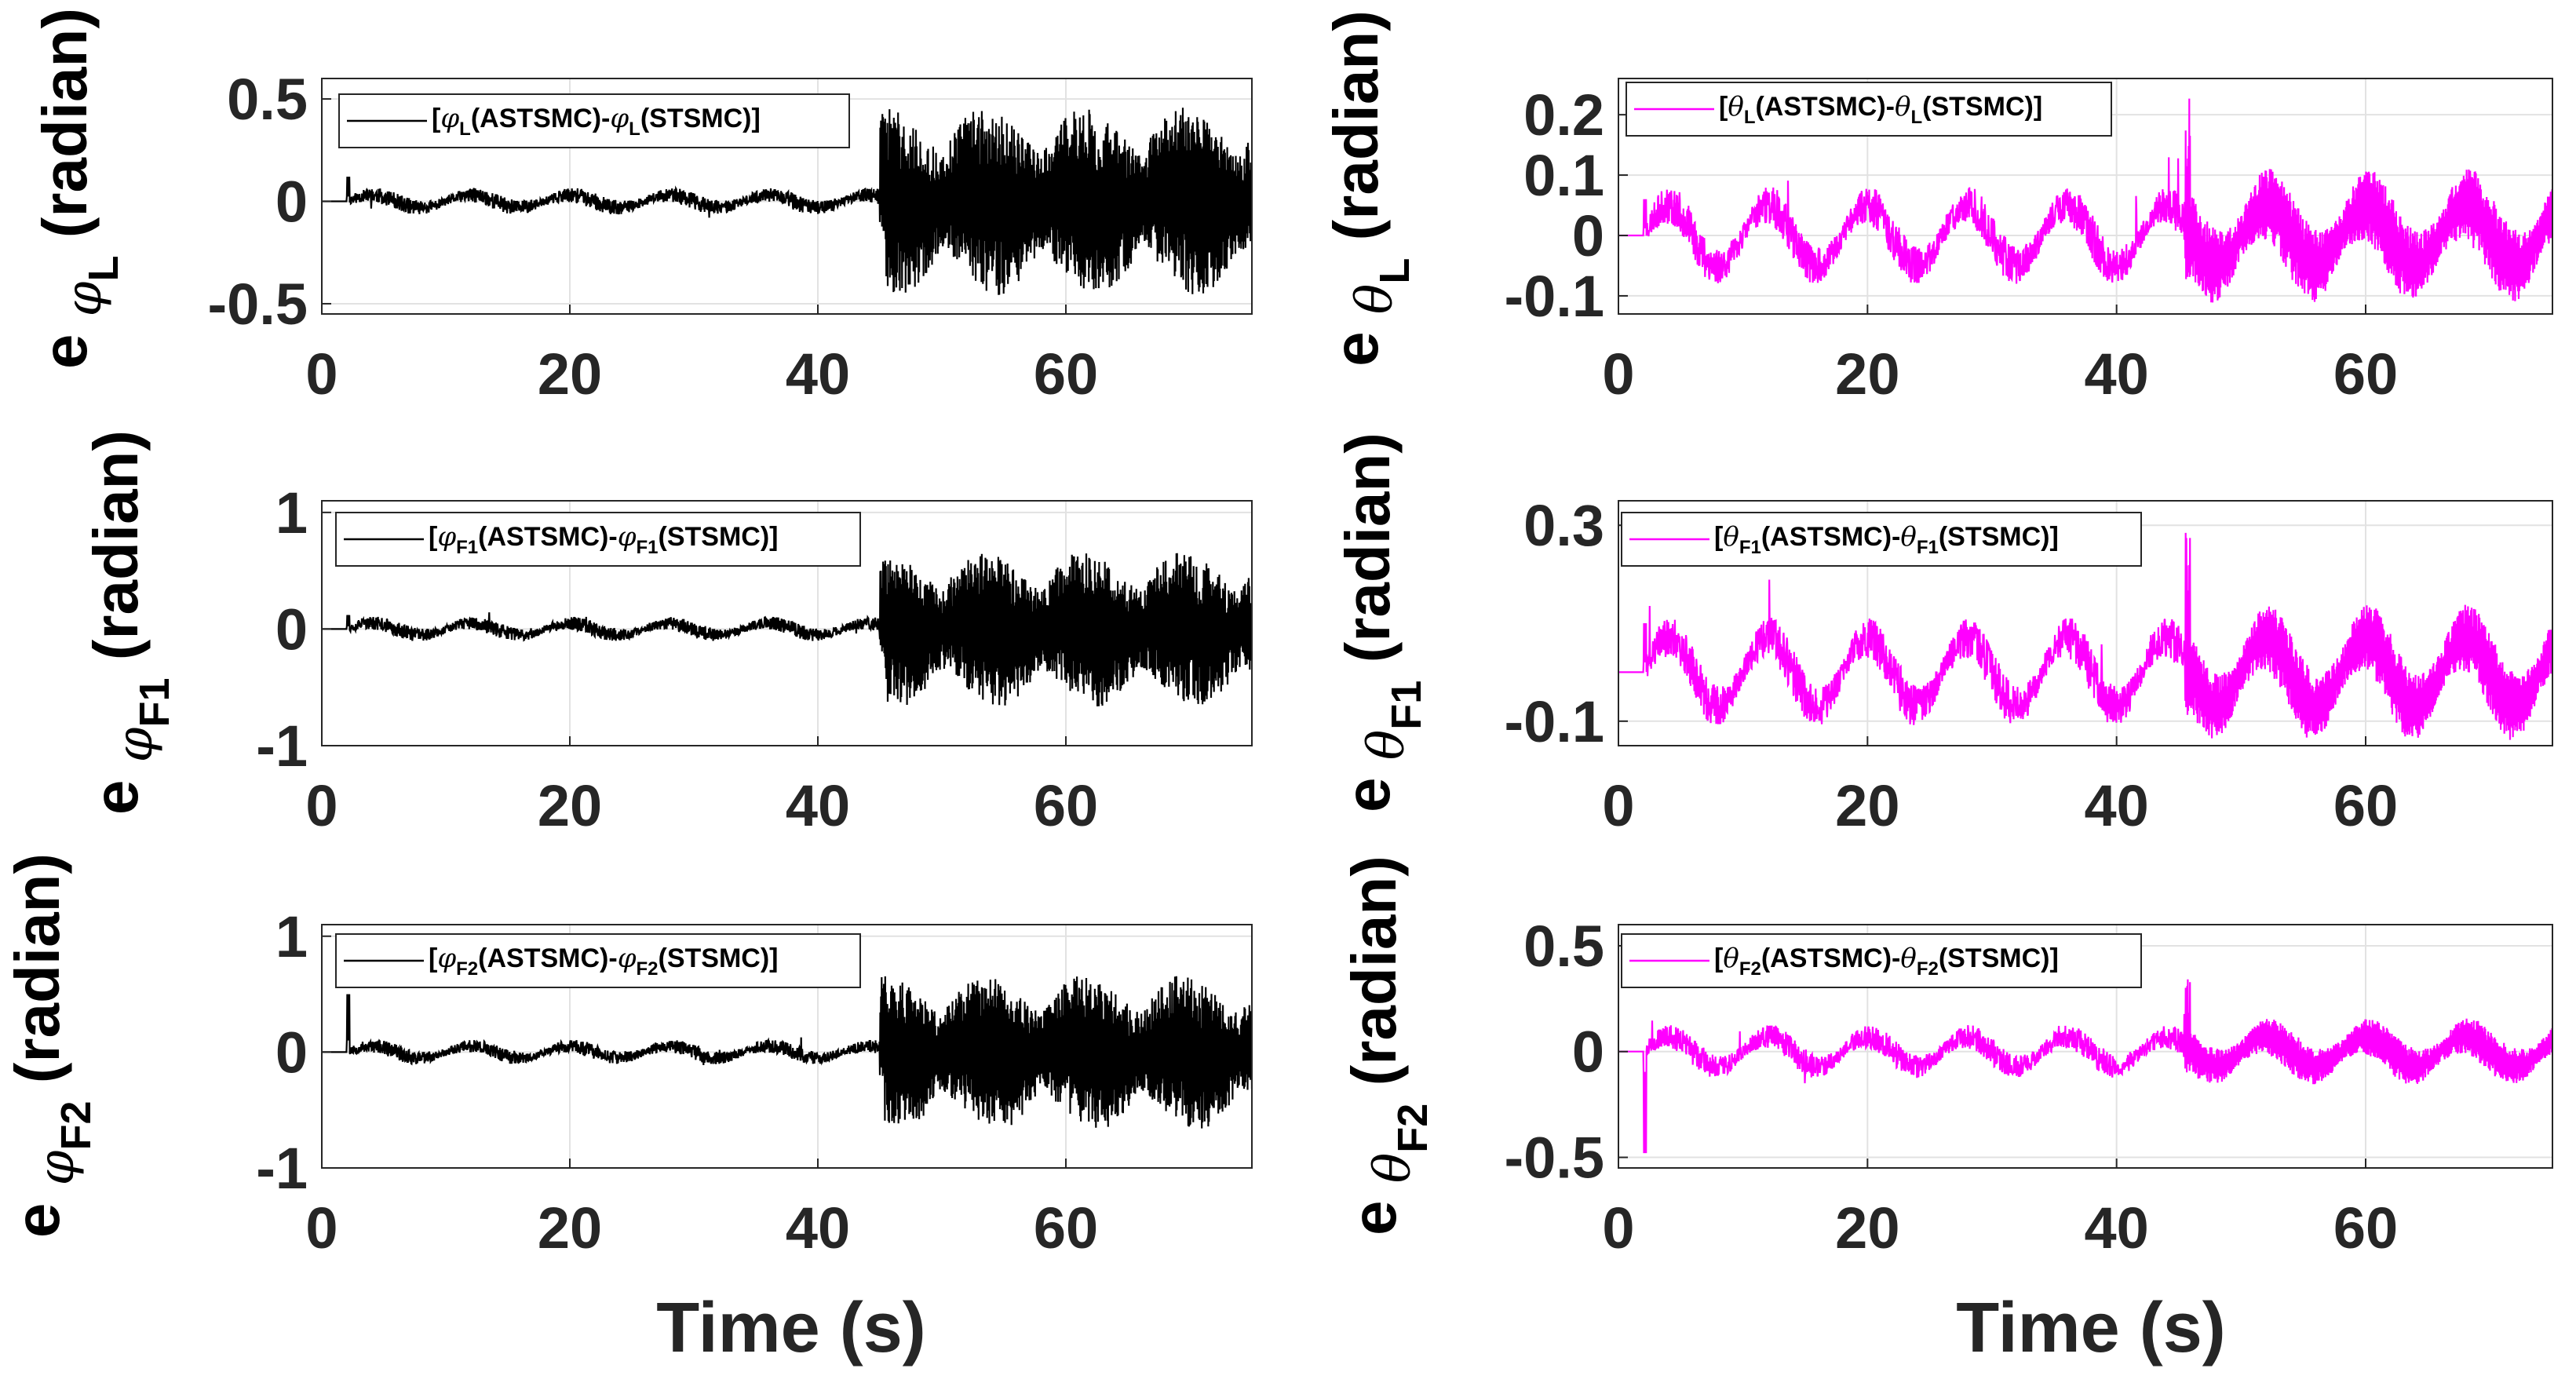 The width and height of the screenshot is (2576, 1394). Describe the element at coordinates (1867, 805) in the screenshot. I see `x-tick-label-thetaF1-1: 20` at that location.